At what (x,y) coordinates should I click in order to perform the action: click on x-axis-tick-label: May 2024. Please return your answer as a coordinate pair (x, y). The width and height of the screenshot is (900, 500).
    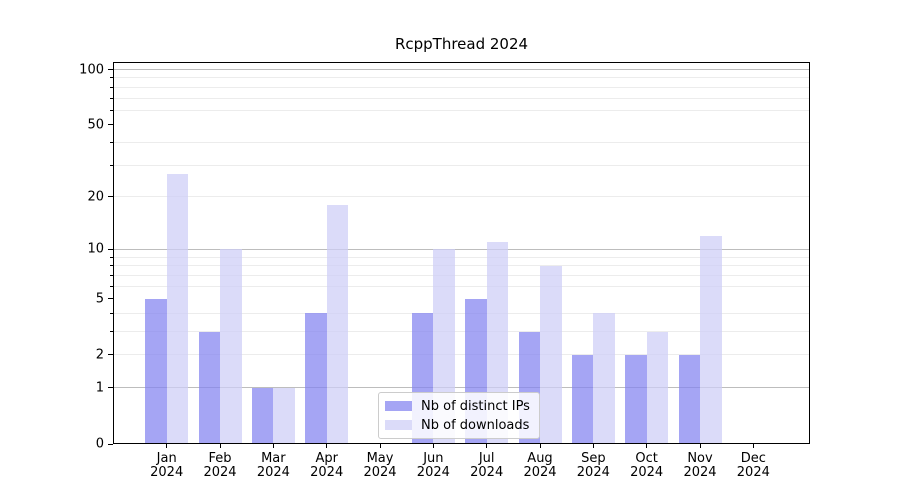
    Looking at the image, I should click on (380, 465).